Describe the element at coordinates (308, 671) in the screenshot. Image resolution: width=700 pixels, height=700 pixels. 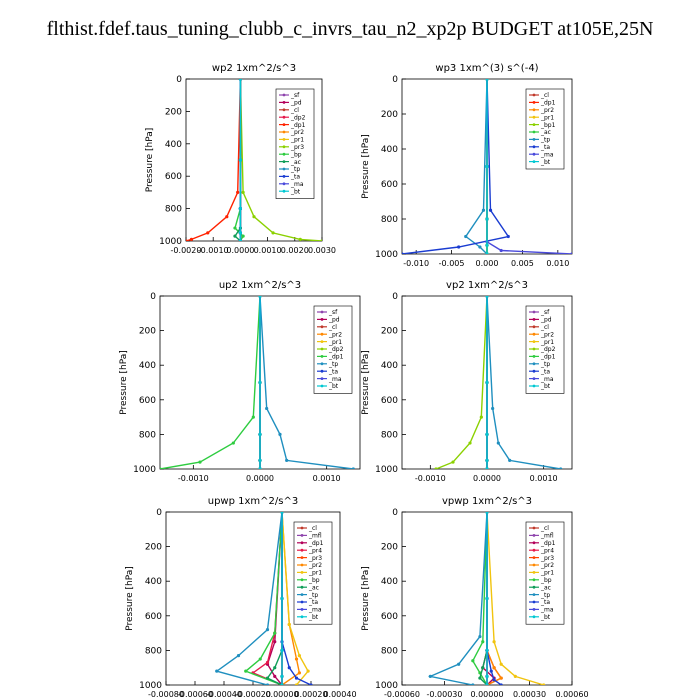
I see `data-point_pr1` at that location.